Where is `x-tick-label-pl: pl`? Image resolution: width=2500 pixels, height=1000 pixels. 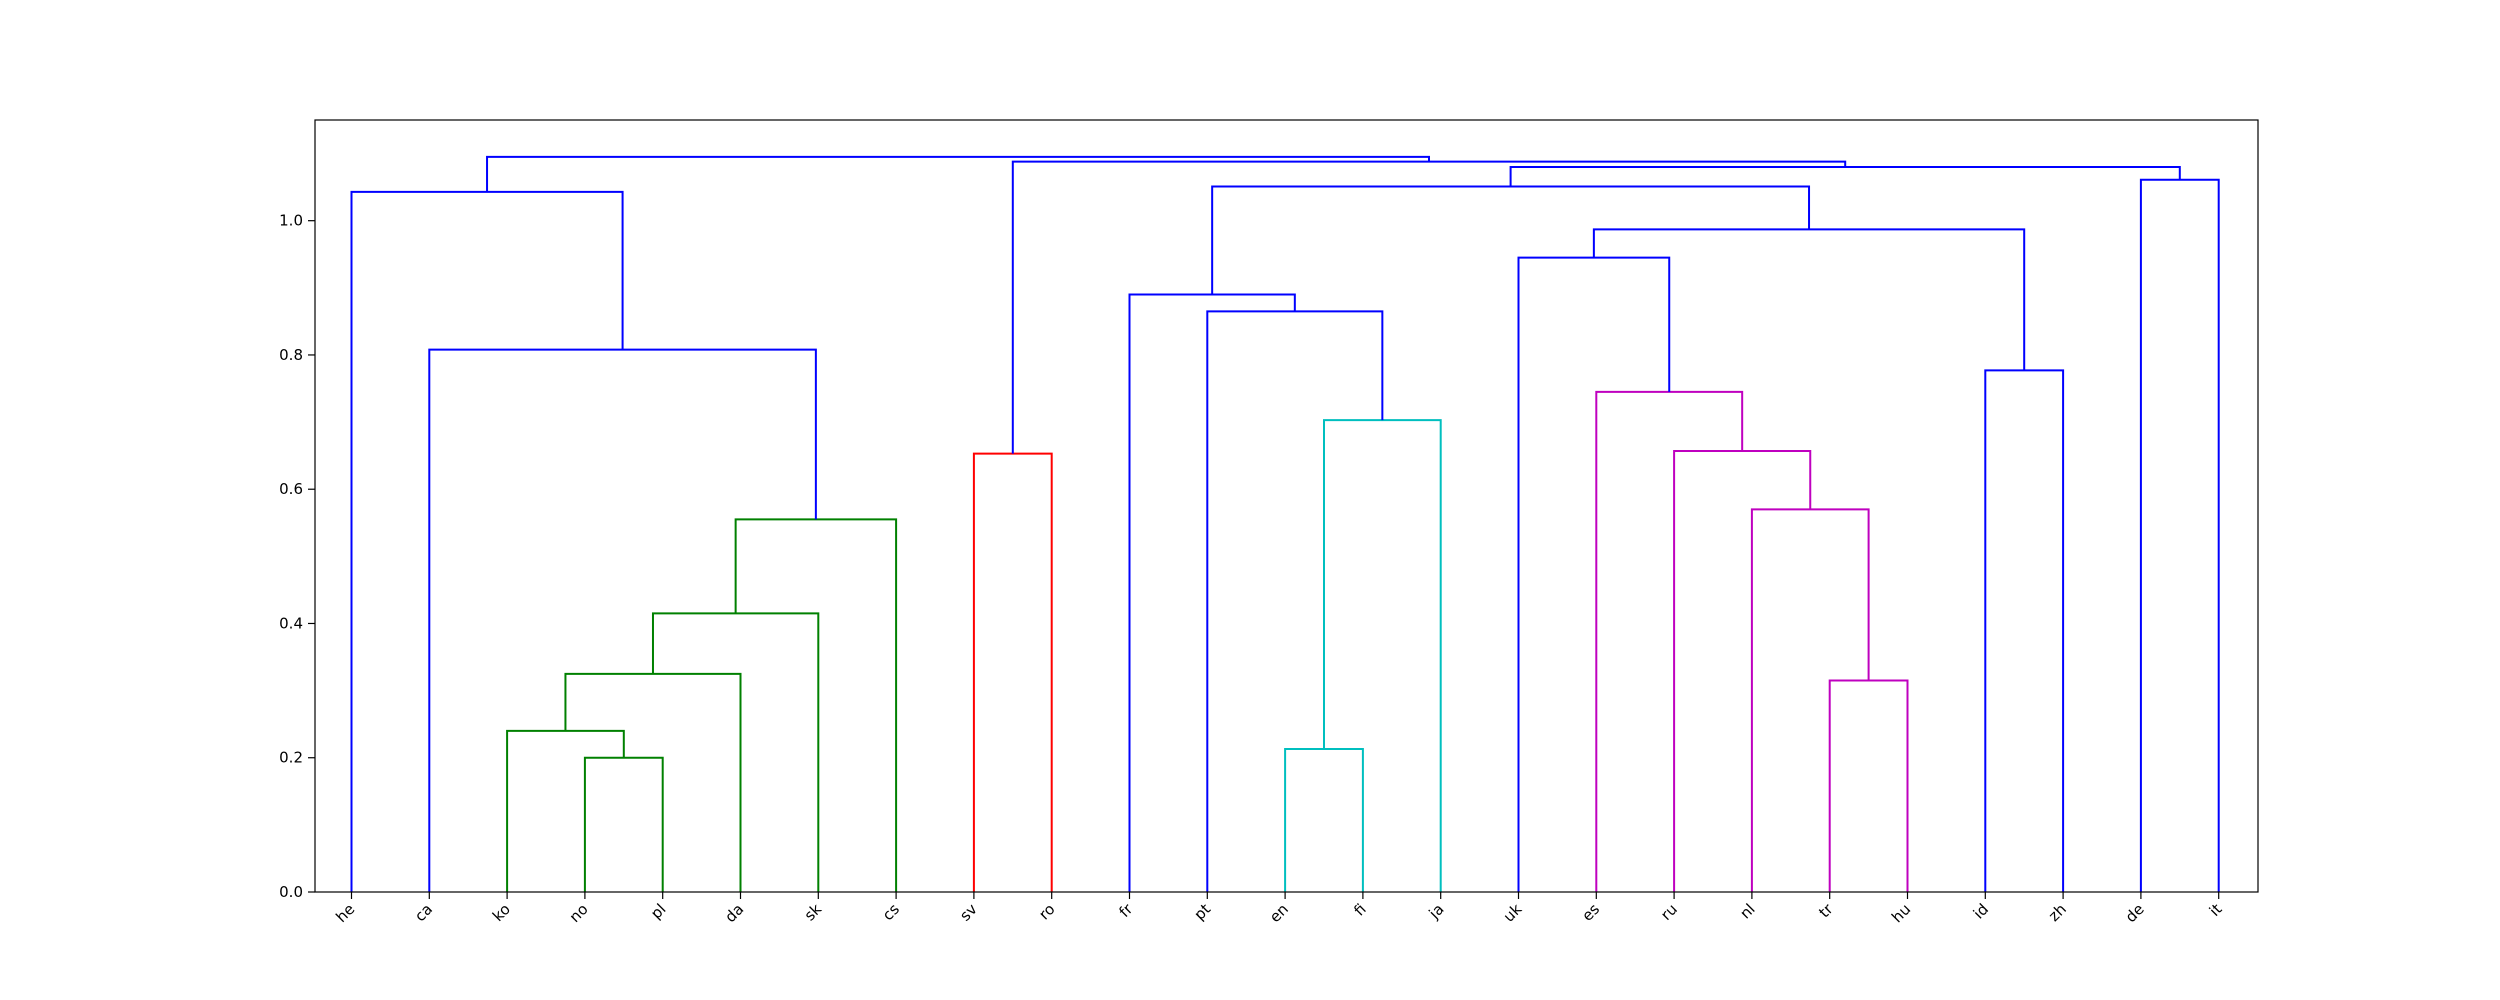 x-tick-label-pl: pl is located at coordinates (658, 911).